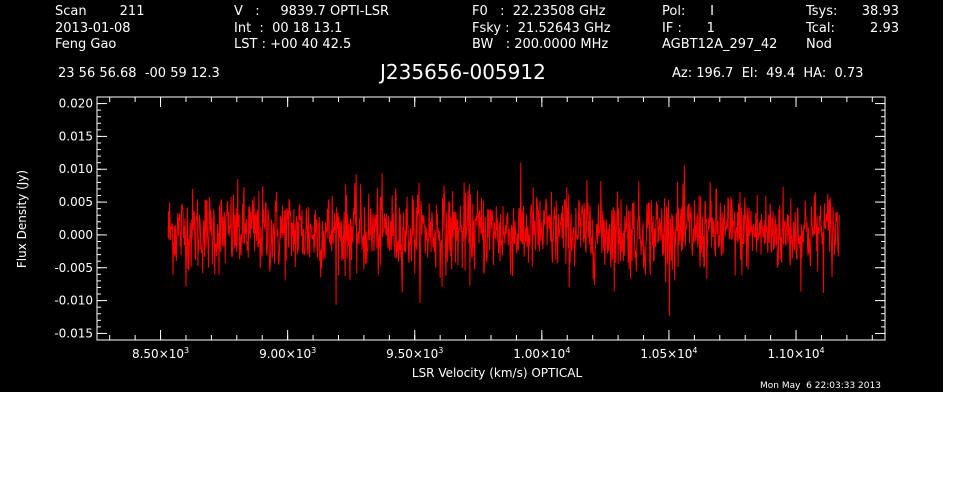  What do you see at coordinates (76, 136) in the screenshot?
I see `y-tick-label: 0.015` at bounding box center [76, 136].